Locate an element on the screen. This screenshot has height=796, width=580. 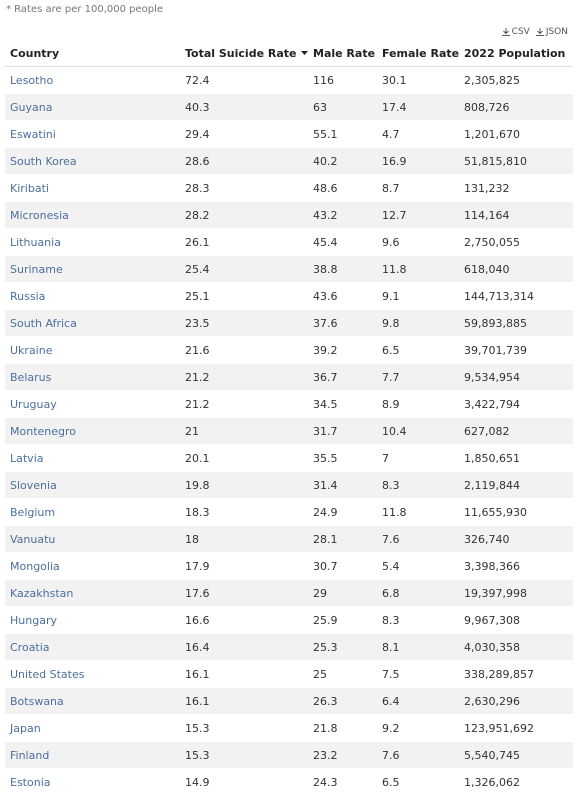
cell: 21.8 is located at coordinates (342, 728).